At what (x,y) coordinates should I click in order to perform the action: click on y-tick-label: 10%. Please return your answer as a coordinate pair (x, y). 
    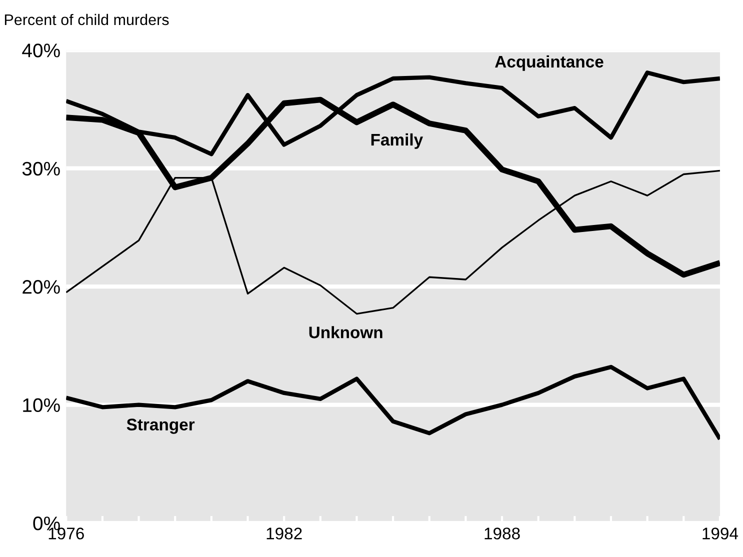
    Looking at the image, I should click on (41, 405).